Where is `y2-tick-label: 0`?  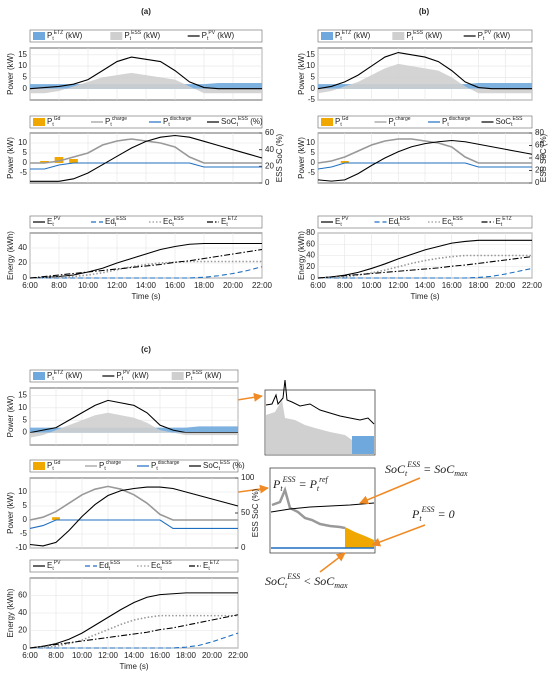
y2-tick-label: 0 is located at coordinates (267, 182).